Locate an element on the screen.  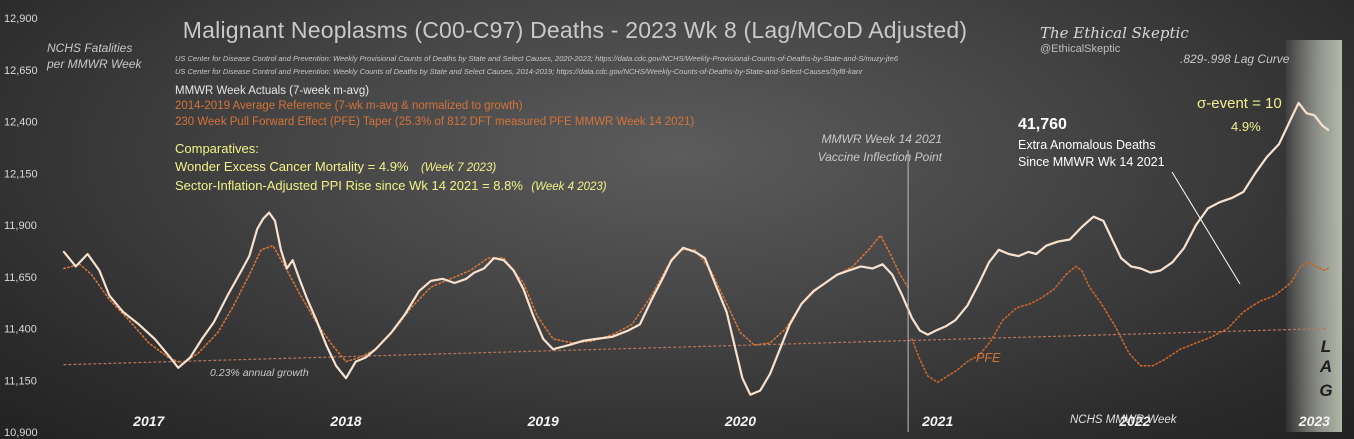
x-tick-label: 2023 is located at coordinates (1314, 421).